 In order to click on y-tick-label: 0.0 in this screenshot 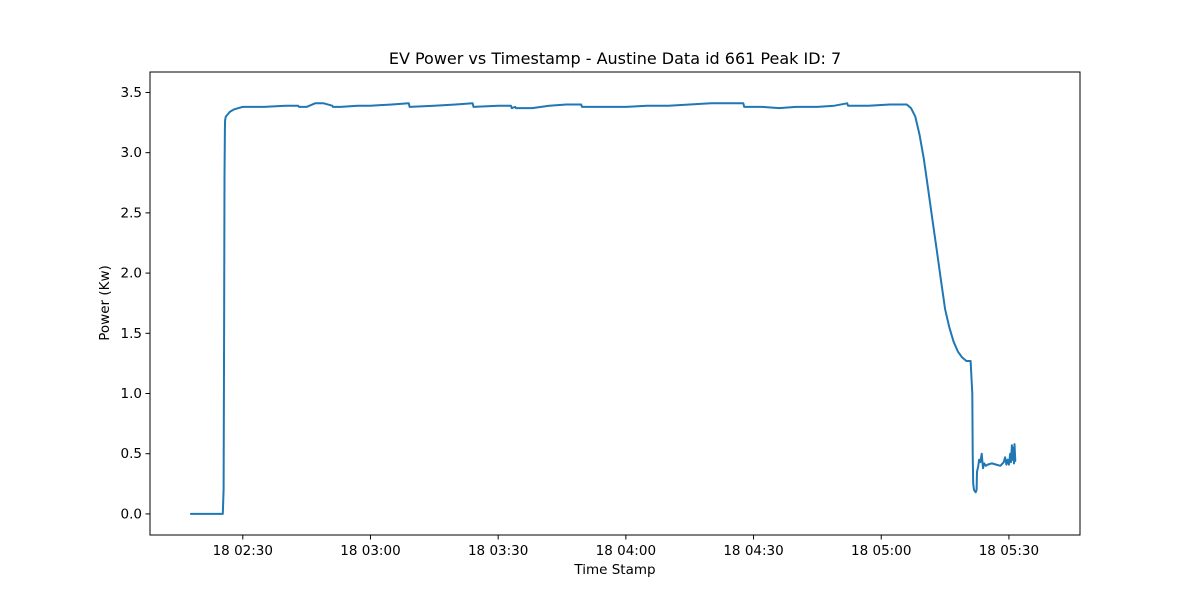, I will do `click(131, 514)`.